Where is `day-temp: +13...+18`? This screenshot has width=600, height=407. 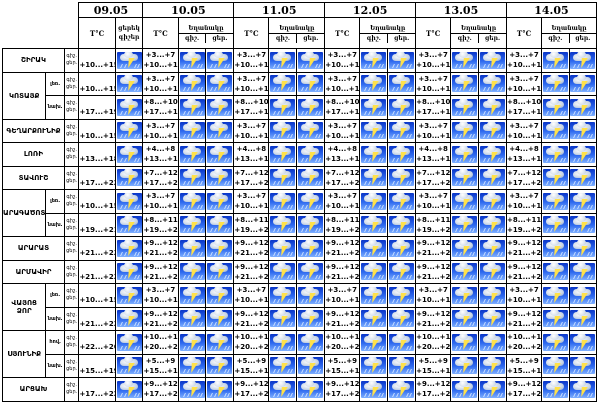 day-temp: +13...+18 is located at coordinates (160, 159).